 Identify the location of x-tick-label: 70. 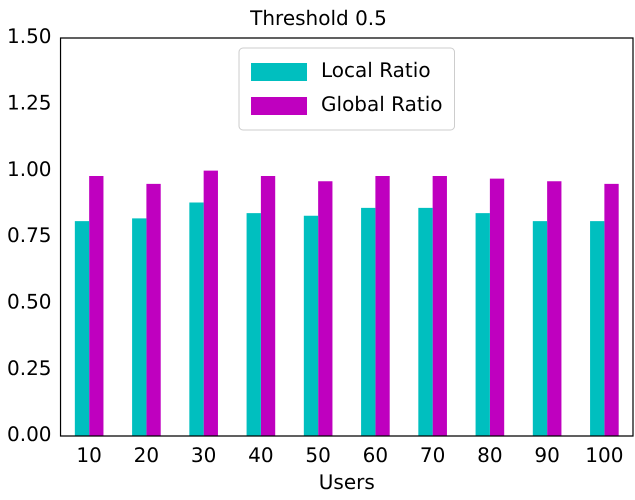
(433, 455).